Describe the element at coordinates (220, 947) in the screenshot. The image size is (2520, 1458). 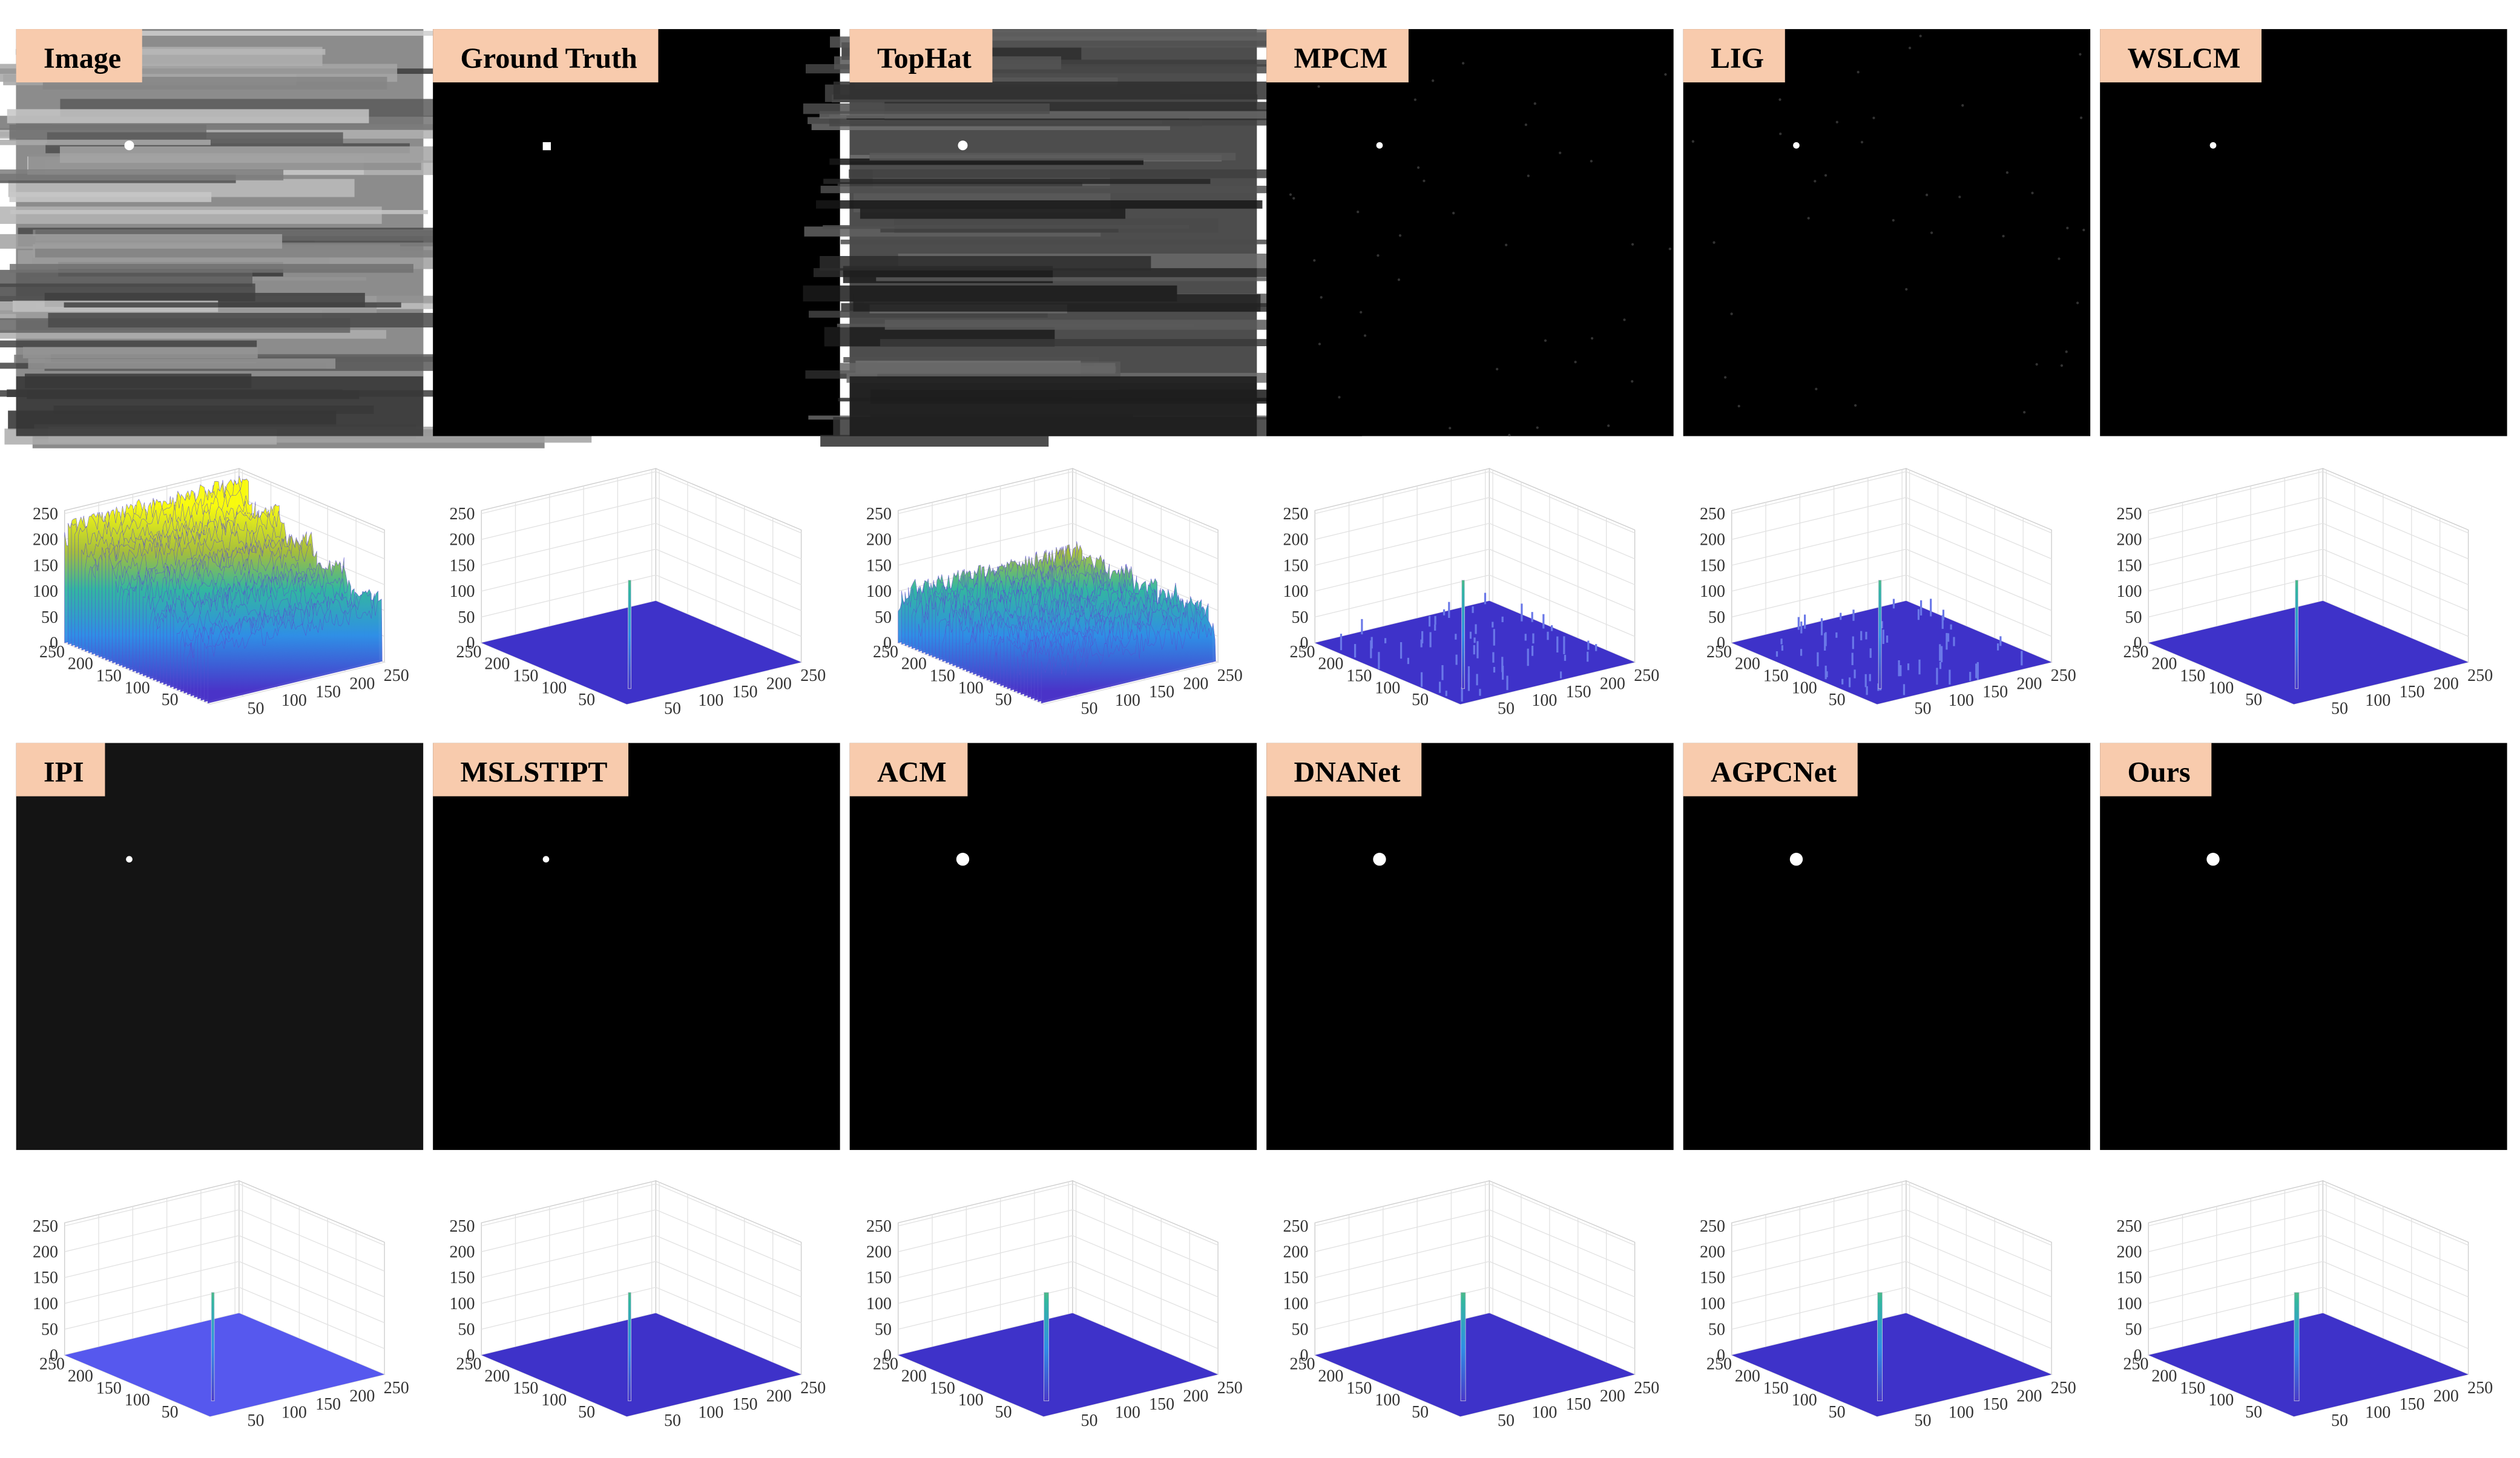
I see `image-panel: IPI` at that location.